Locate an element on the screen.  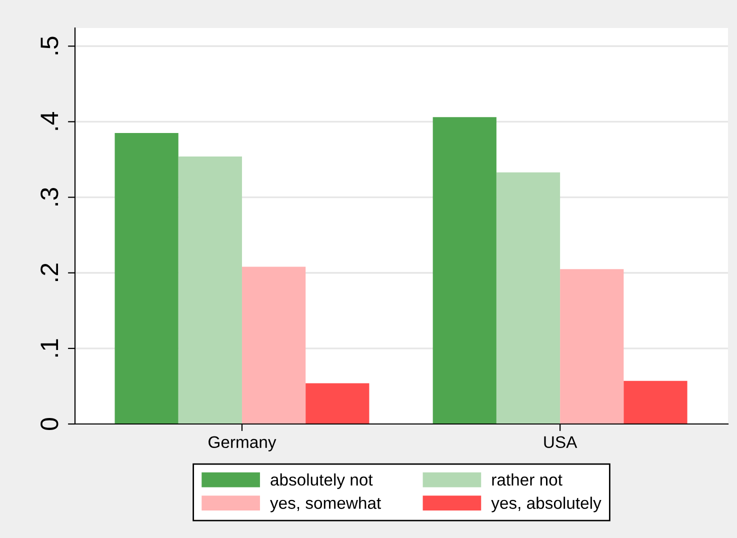
y-tick-label: .1 is located at coordinates (49, 348).